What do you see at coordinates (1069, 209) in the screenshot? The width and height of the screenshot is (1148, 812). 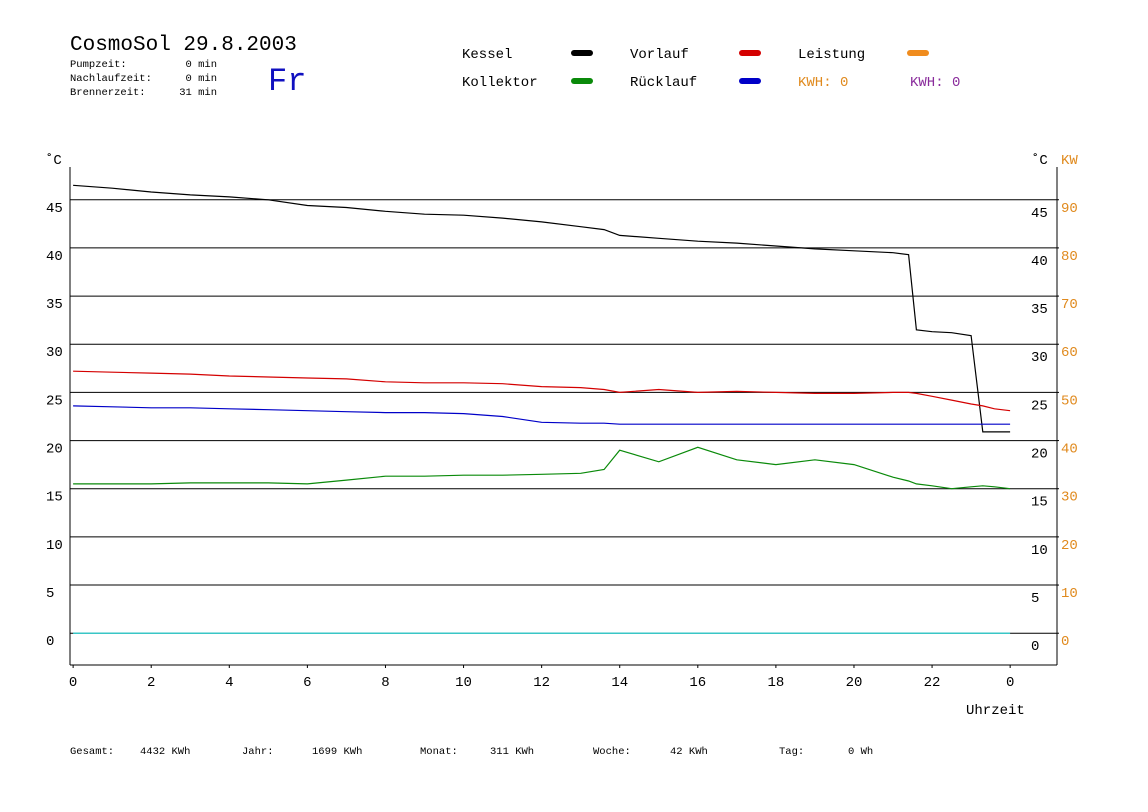 I see `y2-tick-label: 90` at bounding box center [1069, 209].